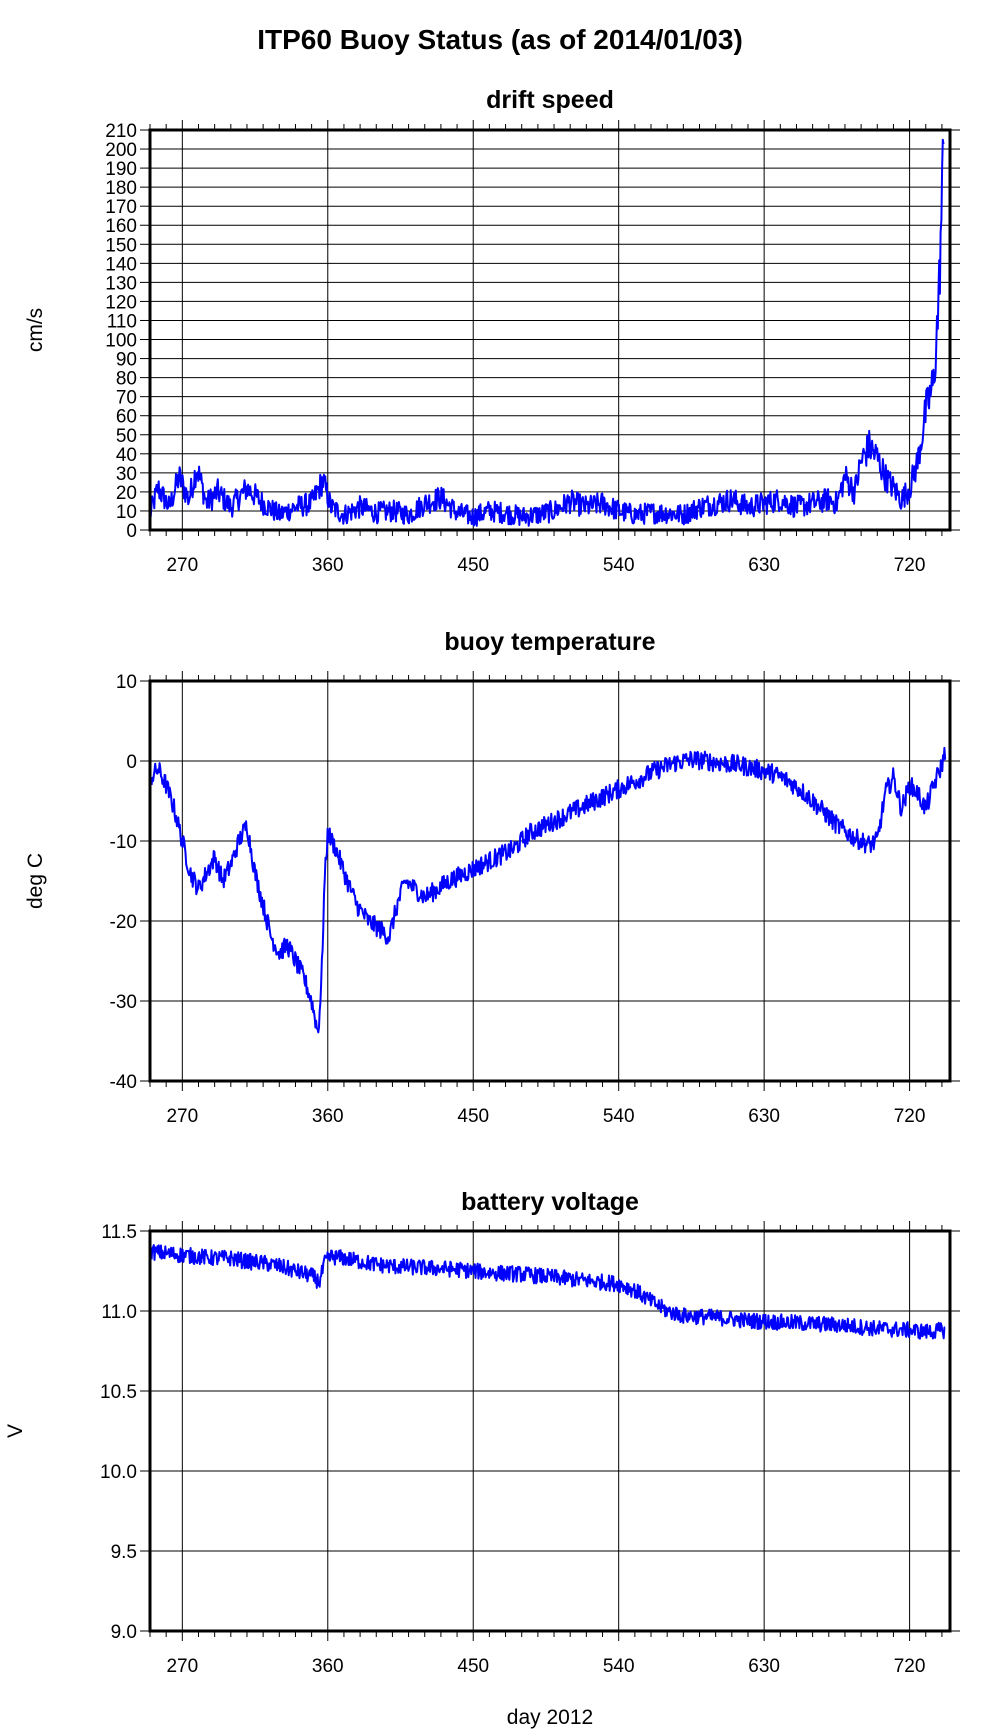 The height and width of the screenshot is (1730, 1000). I want to click on battery-voltage-xtick-label: 630, so click(764, 1666).